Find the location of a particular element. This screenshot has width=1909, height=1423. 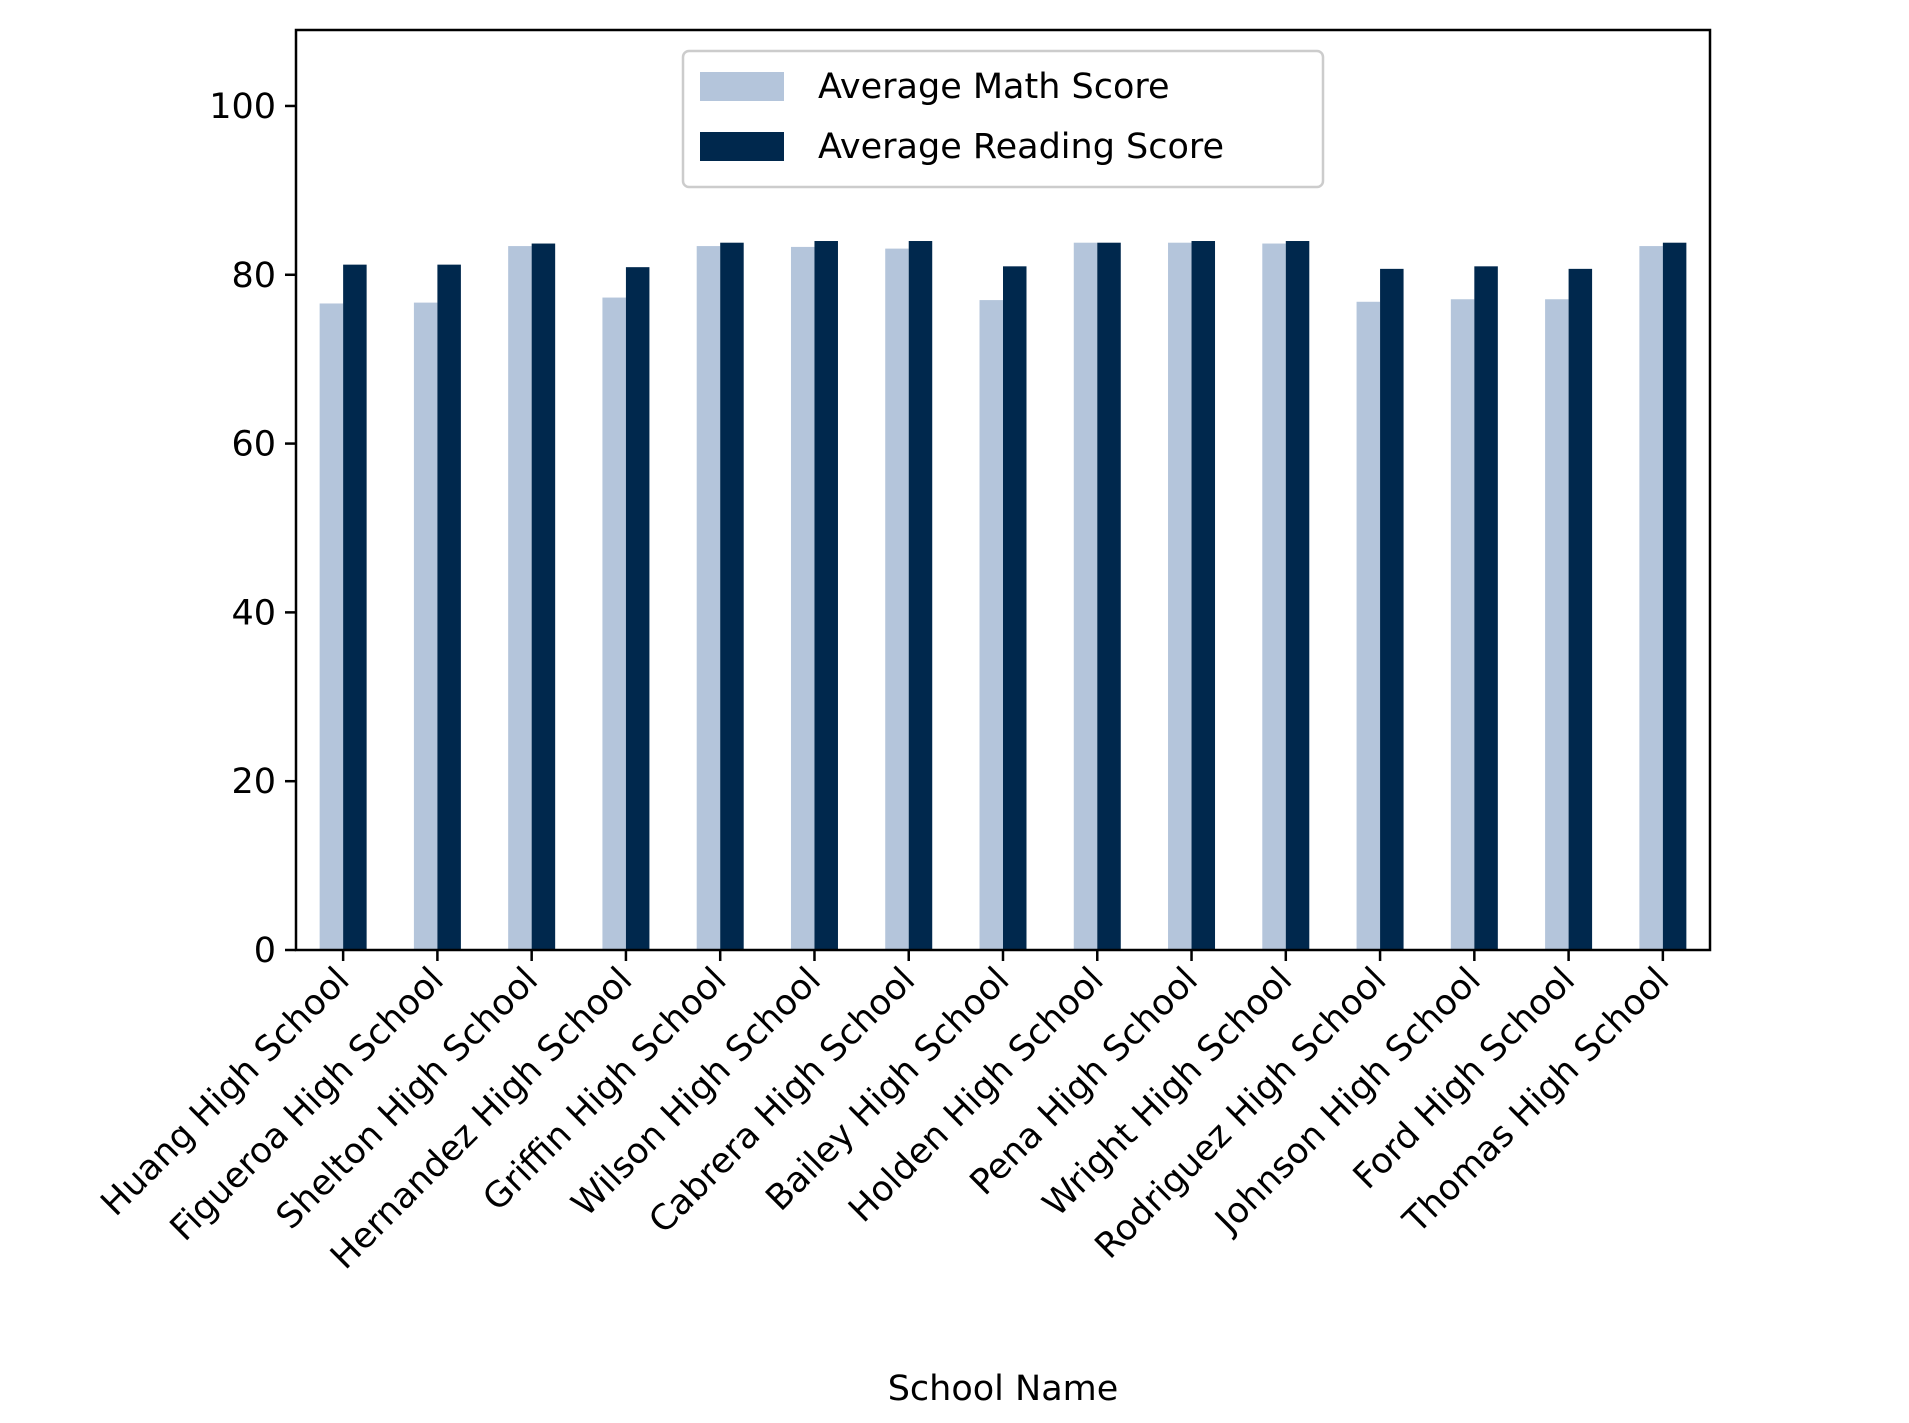

y-tick-label: 20 is located at coordinates (253, 782).